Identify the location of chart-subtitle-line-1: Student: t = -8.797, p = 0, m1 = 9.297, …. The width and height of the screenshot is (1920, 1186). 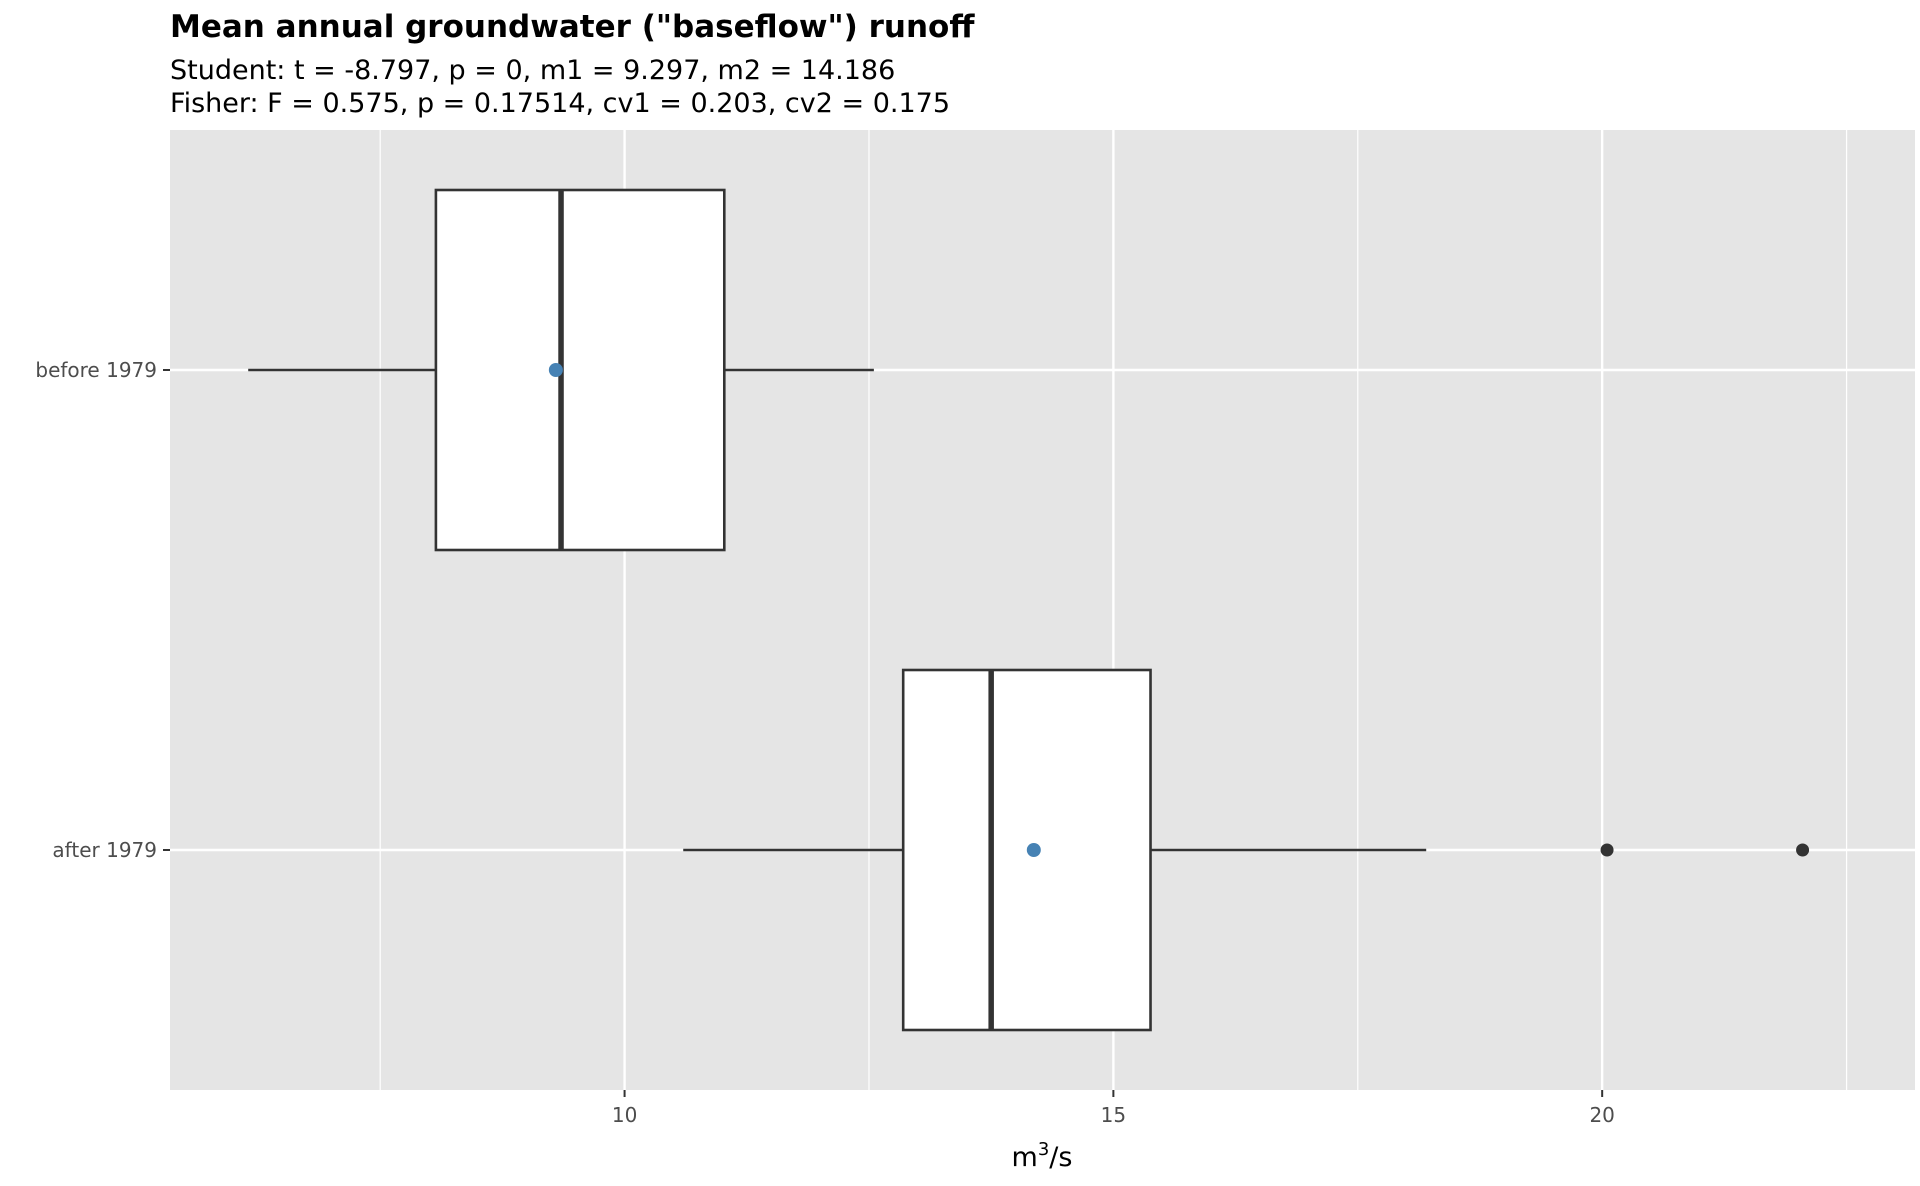
(532, 70).